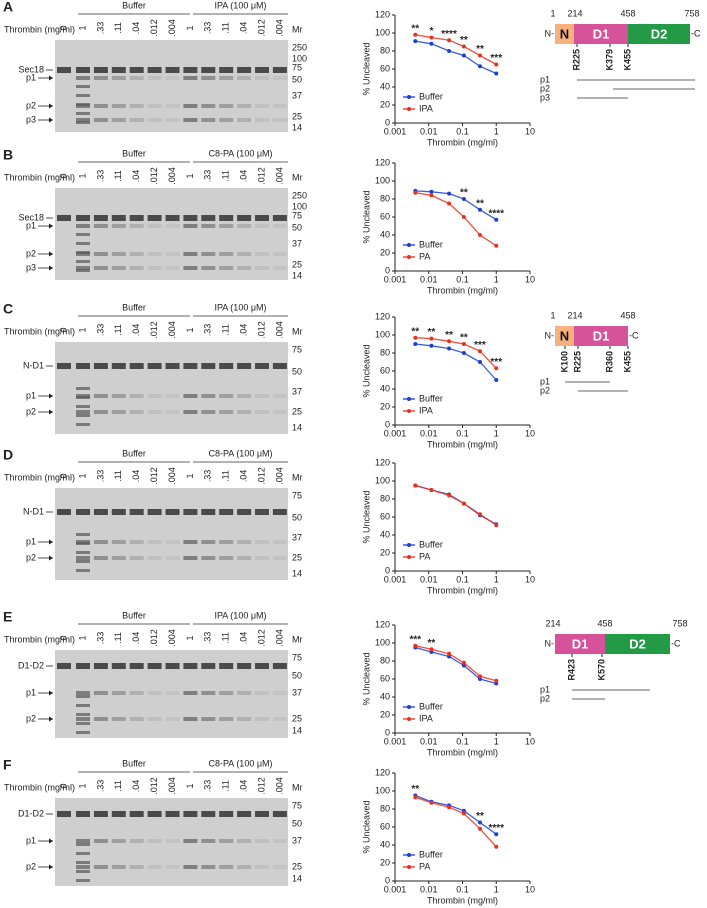 The image size is (707, 908). What do you see at coordinates (297, 675) in the screenshot?
I see `mr-value: 50` at bounding box center [297, 675].